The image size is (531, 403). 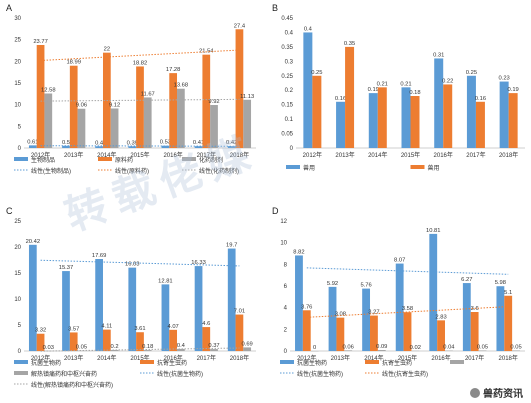 I want to click on data-label: 0.21, so click(x=382, y=84).